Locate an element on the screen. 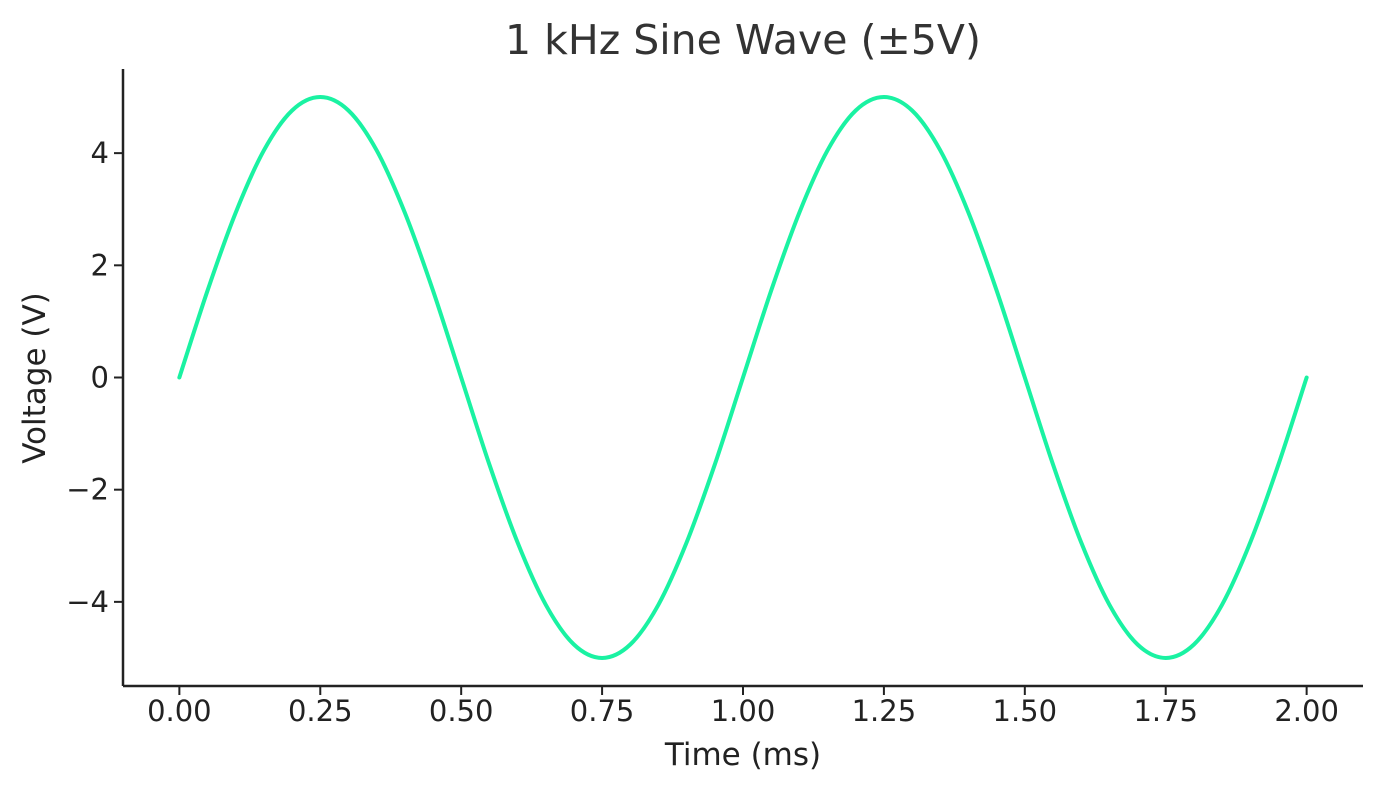  x-tick-label: 0.50 is located at coordinates (461, 711).